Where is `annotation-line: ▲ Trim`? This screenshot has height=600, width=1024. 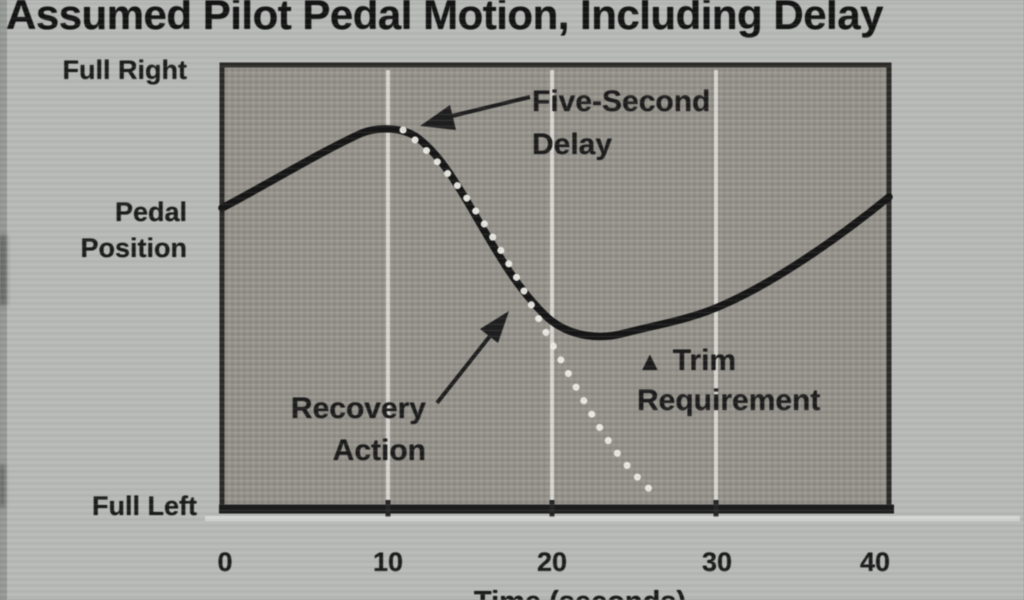 annotation-line: ▲ Trim is located at coordinates (728, 361).